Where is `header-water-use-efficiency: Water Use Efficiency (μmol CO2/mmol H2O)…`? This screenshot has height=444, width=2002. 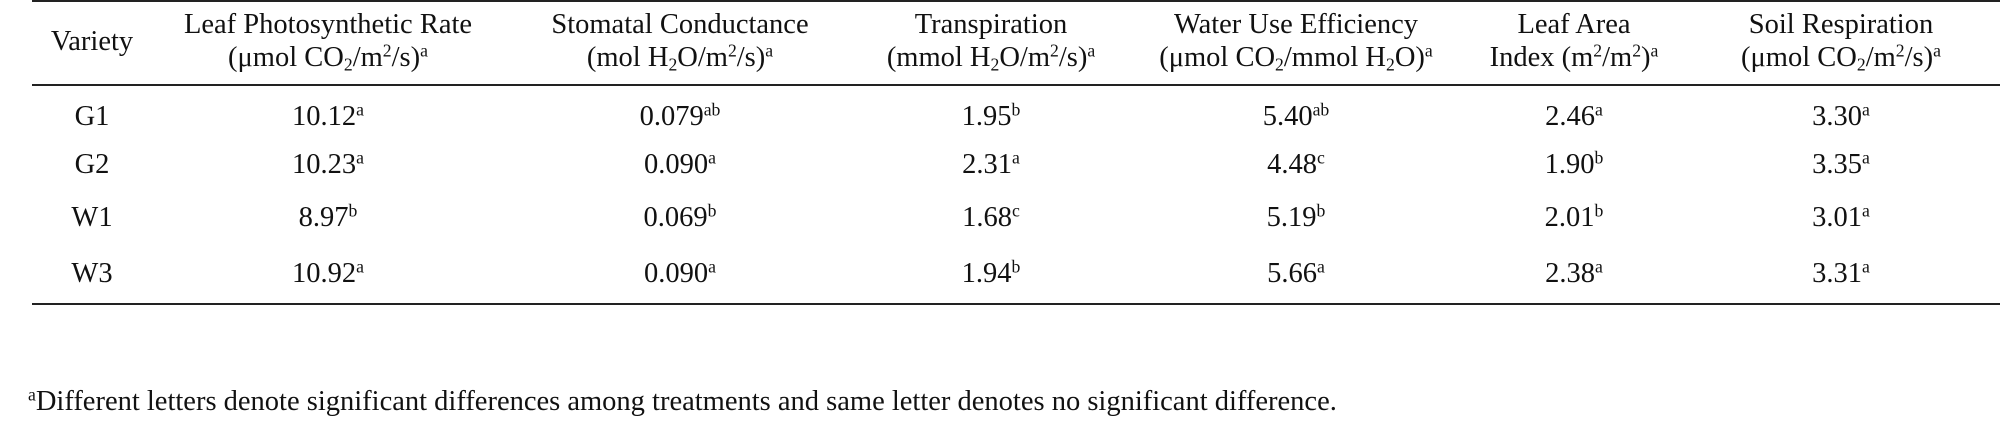 header-water-use-efficiency: Water Use Efficiency (μmol CO2/mmol H2O)… is located at coordinates (1296, 42).